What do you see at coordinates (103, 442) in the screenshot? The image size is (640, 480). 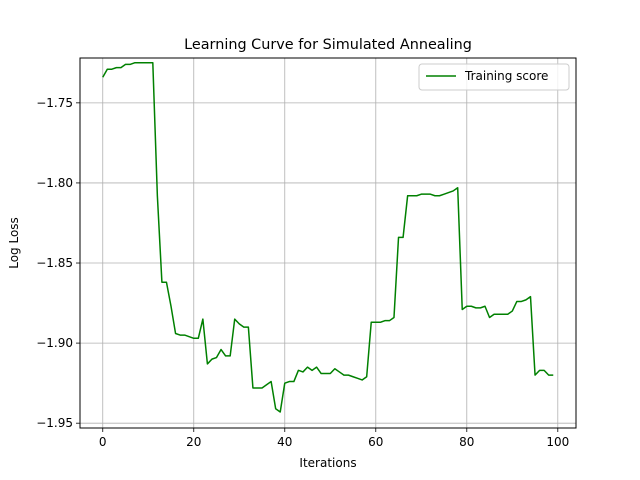 I see `x-tick-label: 0` at bounding box center [103, 442].